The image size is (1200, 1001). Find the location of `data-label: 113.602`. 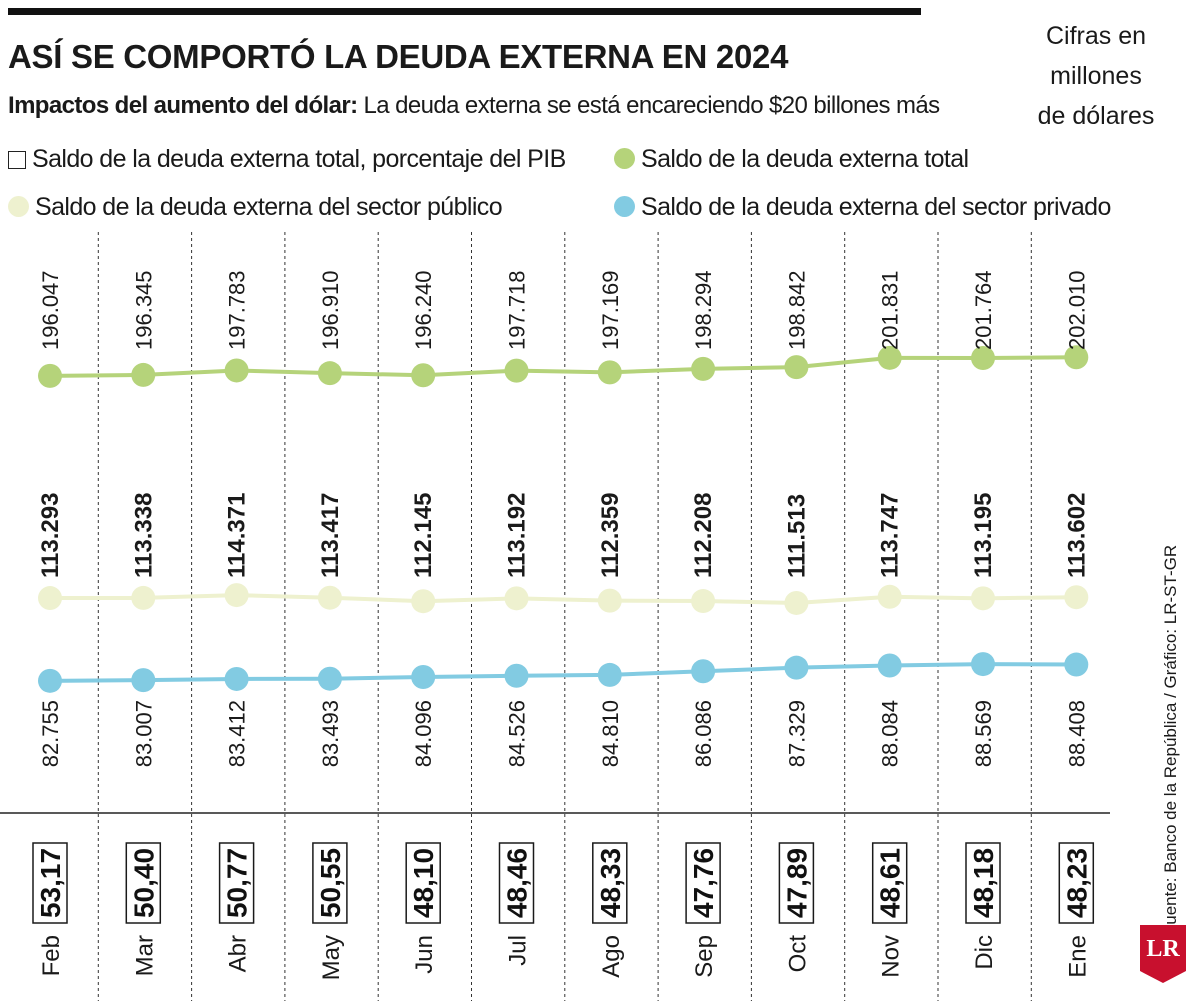

data-label: 113.602 is located at coordinates (1076, 535).